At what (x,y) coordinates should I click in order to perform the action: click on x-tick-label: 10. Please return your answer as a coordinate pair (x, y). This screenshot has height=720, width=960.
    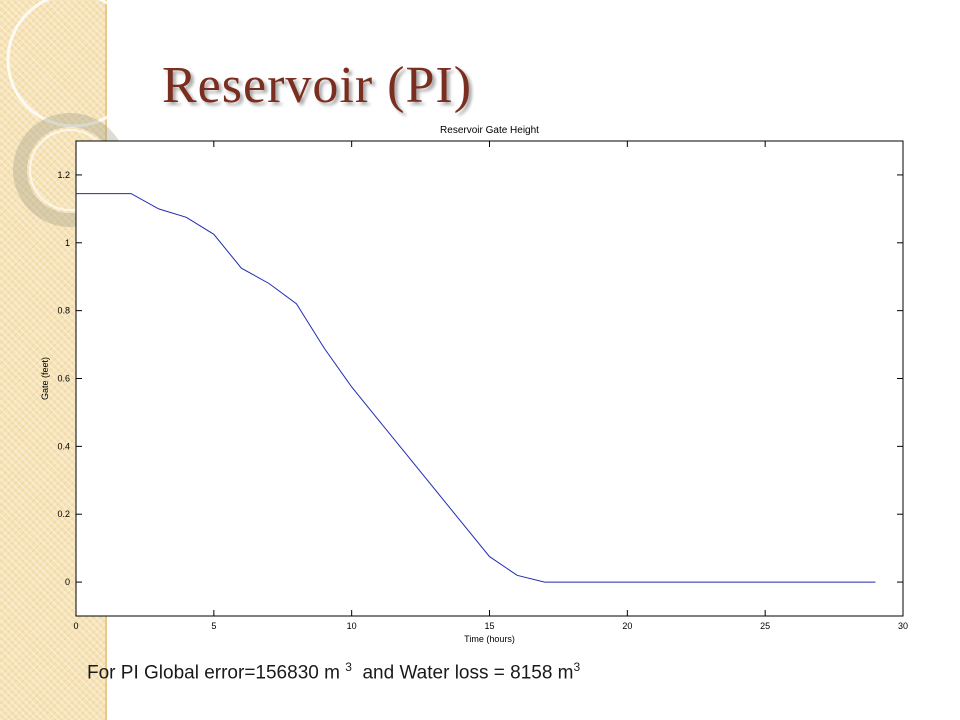
    Looking at the image, I should click on (352, 626).